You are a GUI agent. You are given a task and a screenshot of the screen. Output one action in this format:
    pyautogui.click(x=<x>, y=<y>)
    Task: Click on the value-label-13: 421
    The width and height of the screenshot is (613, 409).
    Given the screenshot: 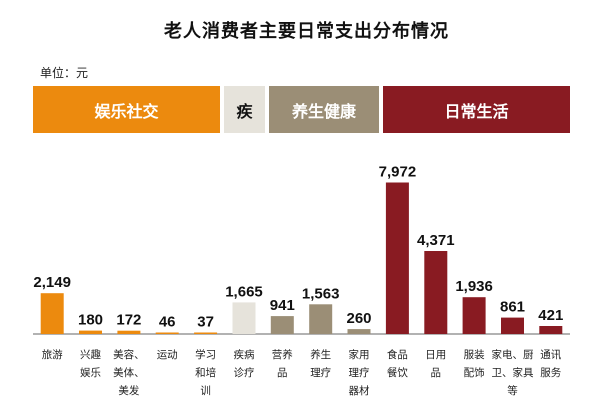 What is the action you would take?
    pyautogui.click(x=550, y=315)
    